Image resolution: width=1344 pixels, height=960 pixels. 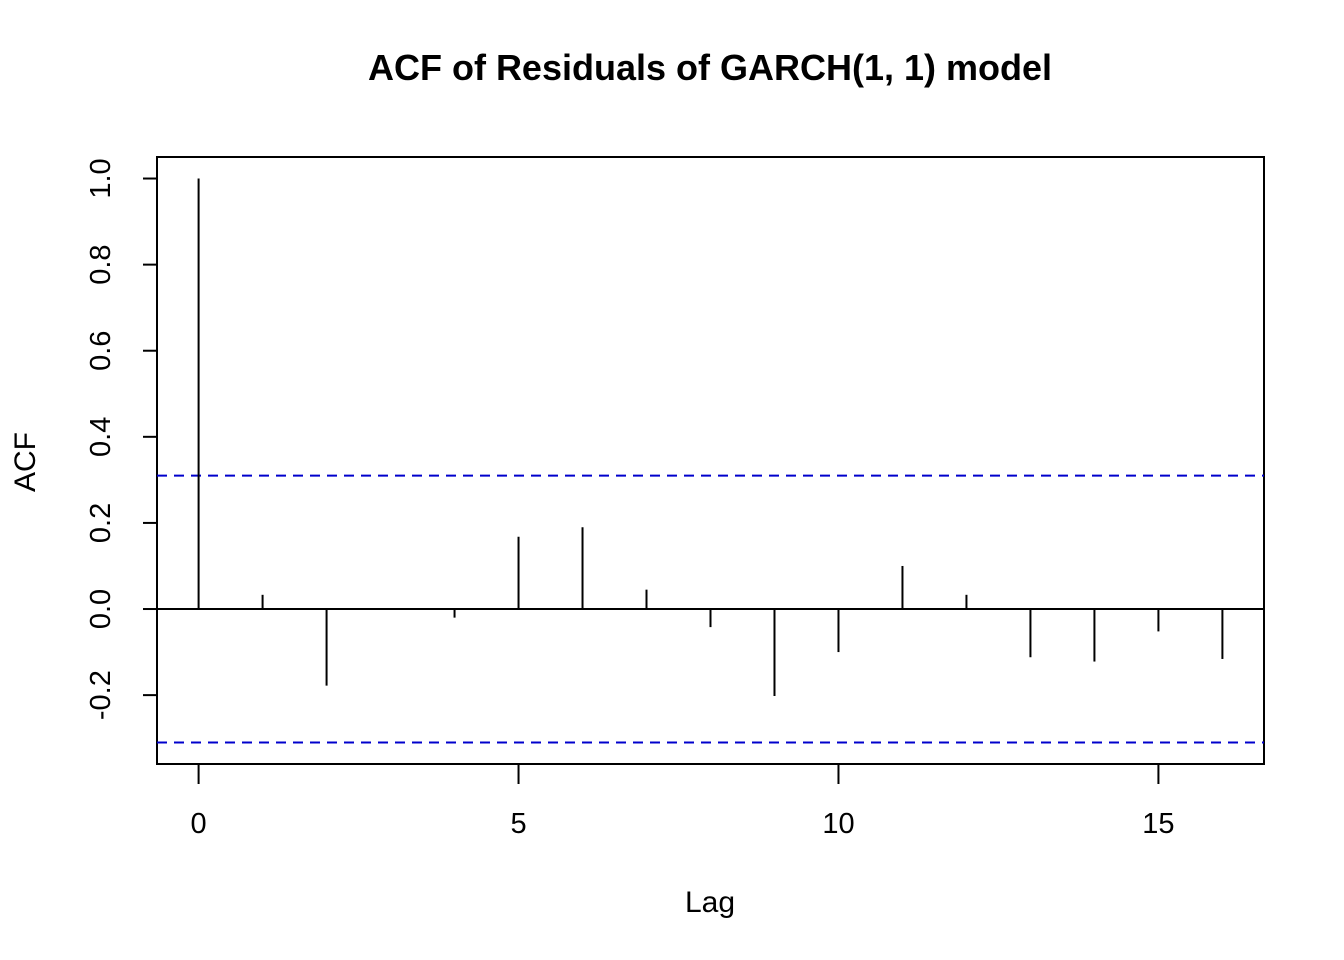 I want to click on y-axis-label: ACF, so click(x=25, y=462).